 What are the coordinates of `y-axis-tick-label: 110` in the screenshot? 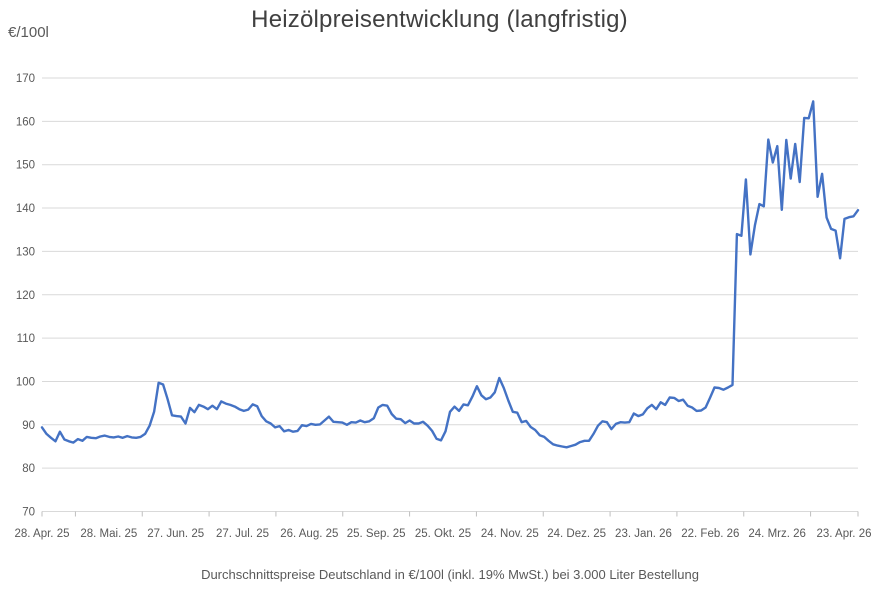 It's located at (26, 339).